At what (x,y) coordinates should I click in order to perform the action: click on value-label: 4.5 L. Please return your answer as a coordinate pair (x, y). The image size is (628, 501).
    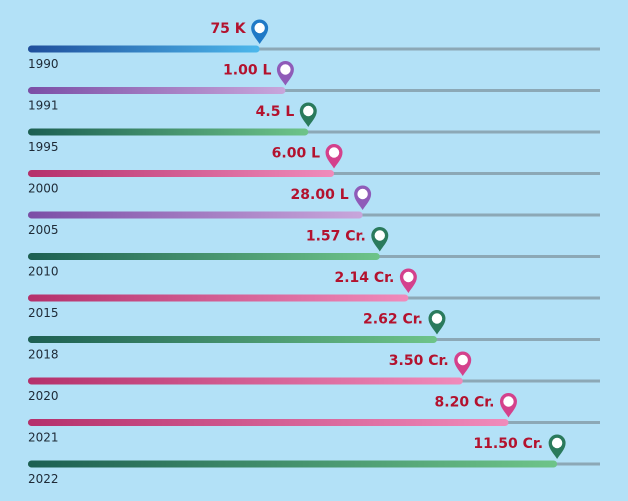
    Looking at the image, I should click on (275, 112).